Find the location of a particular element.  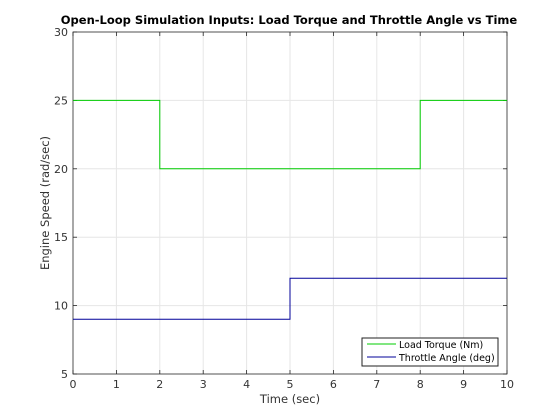

x-tick-label: 7 is located at coordinates (376, 384).